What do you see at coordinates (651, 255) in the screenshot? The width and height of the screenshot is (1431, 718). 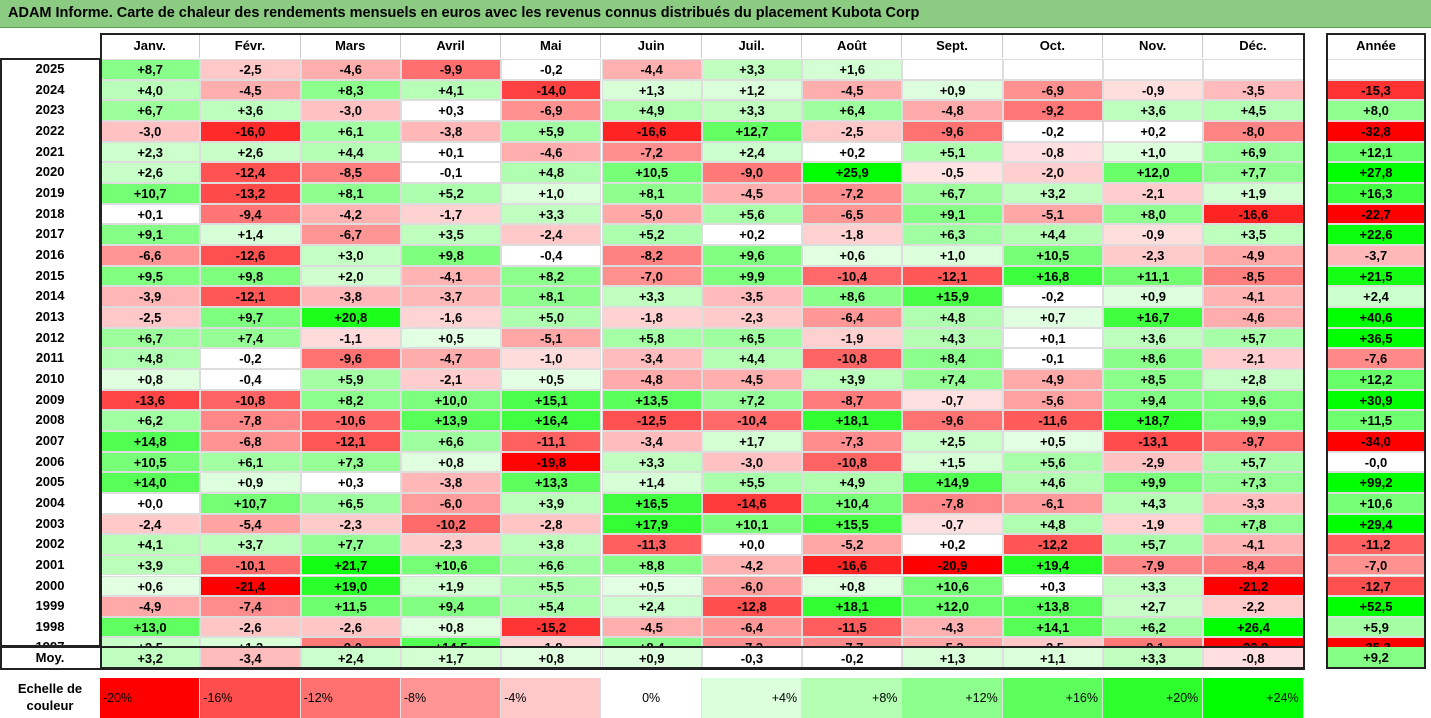 I see `heatmap-cell: -8,2` at bounding box center [651, 255].